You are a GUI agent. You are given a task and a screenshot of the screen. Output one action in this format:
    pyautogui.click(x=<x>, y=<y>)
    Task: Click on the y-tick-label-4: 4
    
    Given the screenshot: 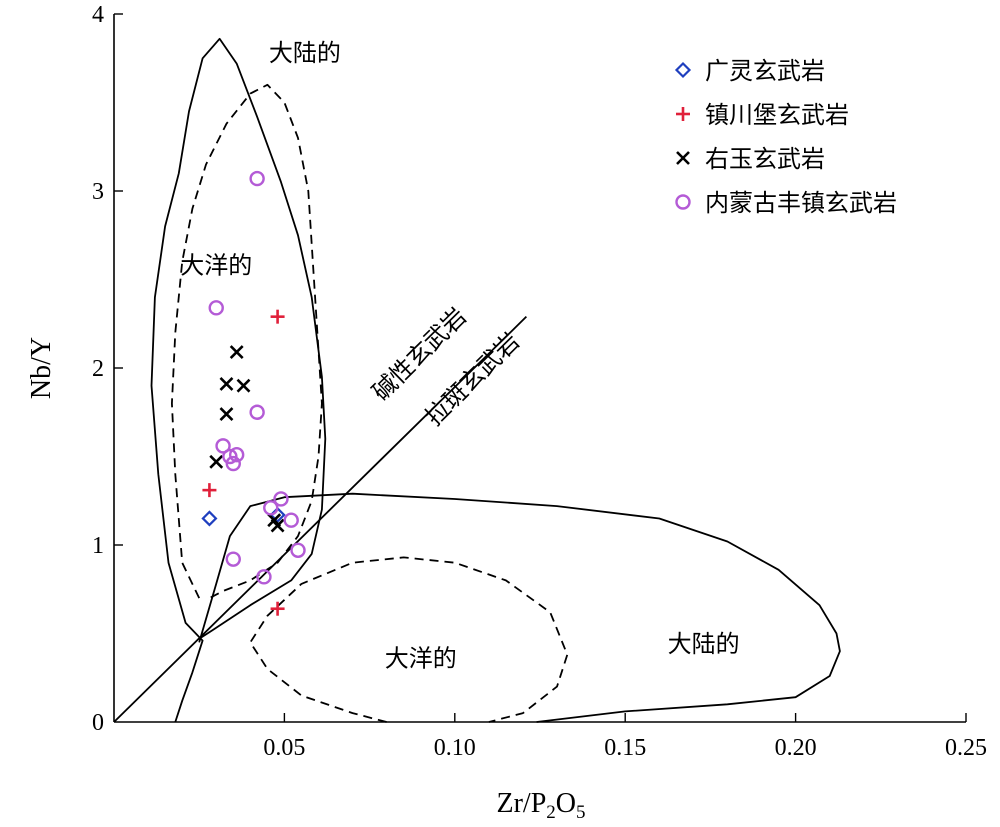 What is the action you would take?
    pyautogui.click(x=98, y=15)
    